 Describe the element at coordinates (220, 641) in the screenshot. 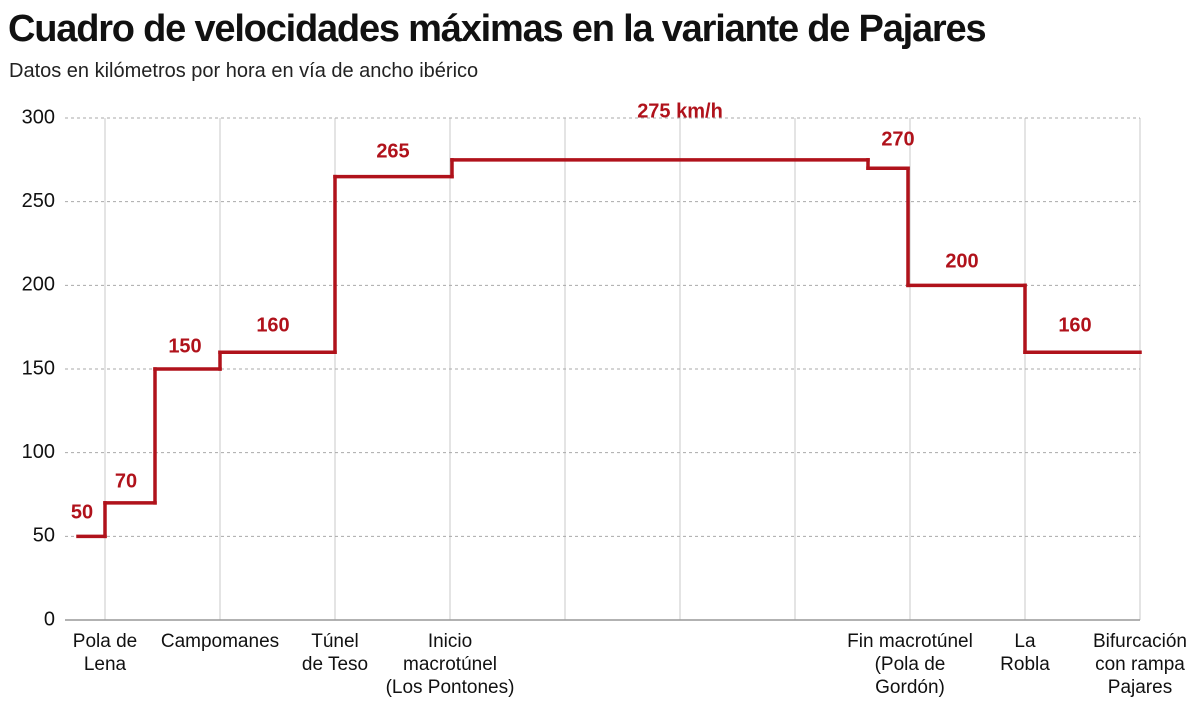

I see `x-tick-label: Campomanes` at that location.